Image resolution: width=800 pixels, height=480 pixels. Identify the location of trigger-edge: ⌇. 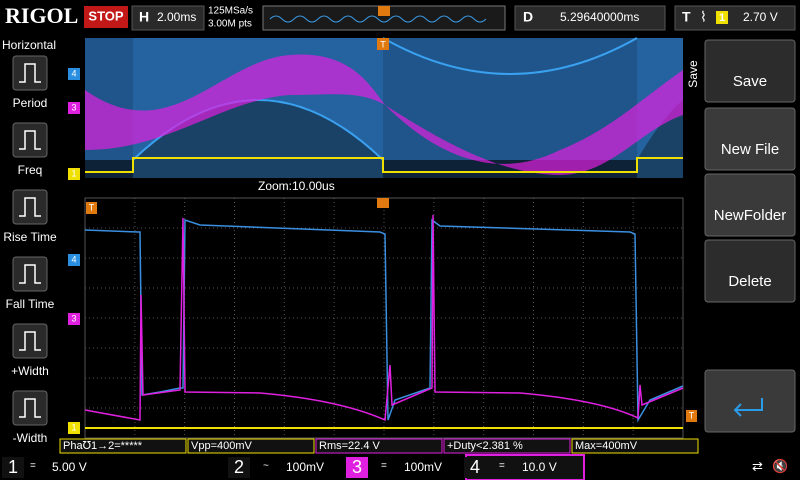
(703, 17).